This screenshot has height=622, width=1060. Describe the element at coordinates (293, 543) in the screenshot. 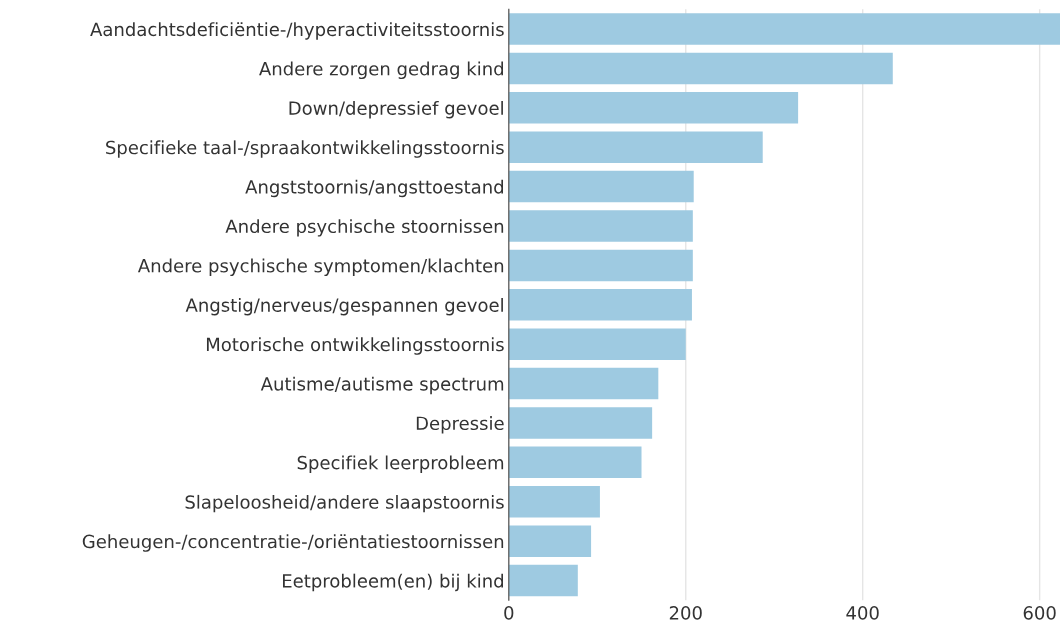

I see `y-tick-label: Geheugen-/concentratie-/oriëntatiestoornissen` at that location.